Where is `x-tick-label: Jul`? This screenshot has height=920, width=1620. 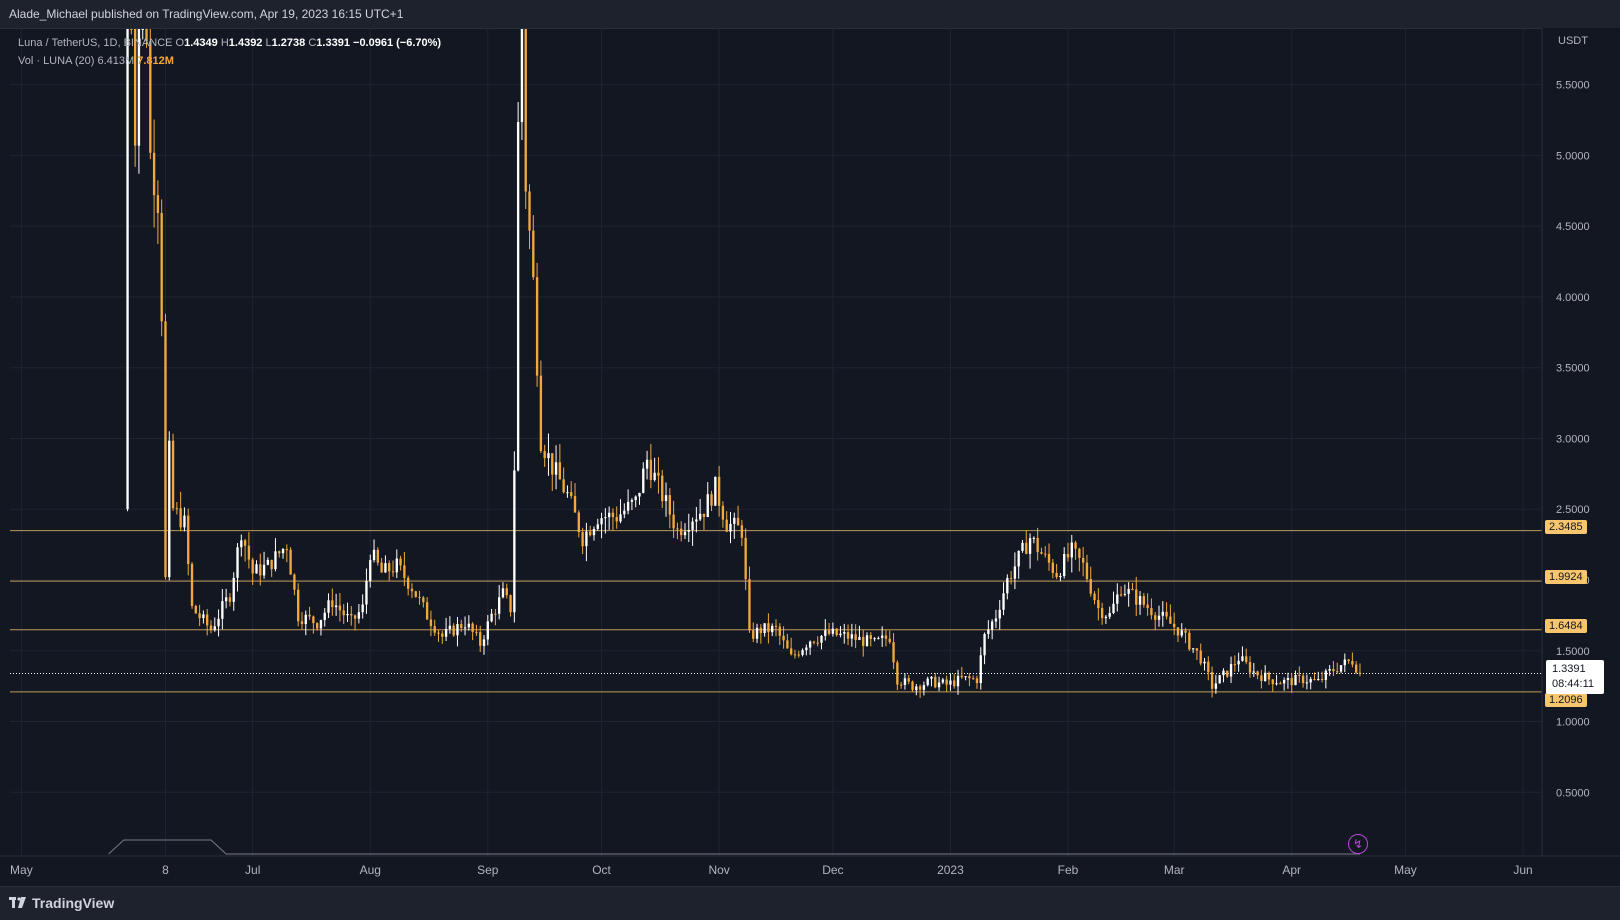 x-tick-label: Jul is located at coordinates (252, 870).